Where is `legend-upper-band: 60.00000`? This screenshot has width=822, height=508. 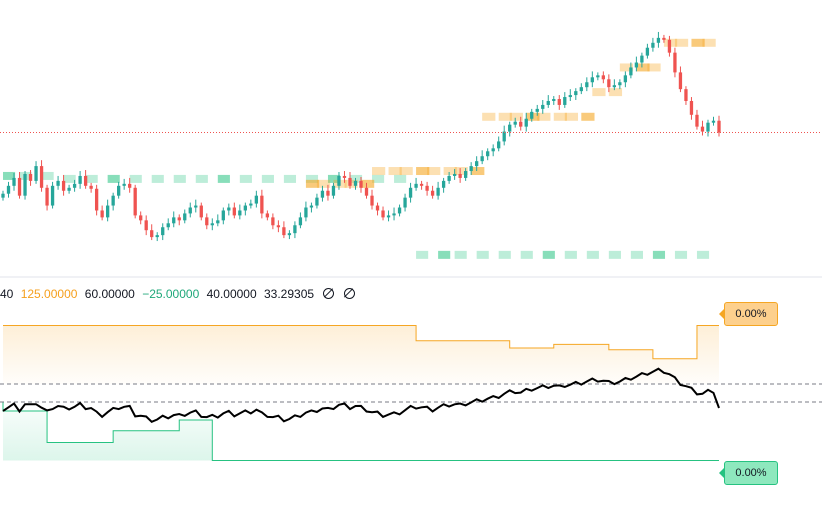 legend-upper-band: 60.00000 is located at coordinates (109, 294).